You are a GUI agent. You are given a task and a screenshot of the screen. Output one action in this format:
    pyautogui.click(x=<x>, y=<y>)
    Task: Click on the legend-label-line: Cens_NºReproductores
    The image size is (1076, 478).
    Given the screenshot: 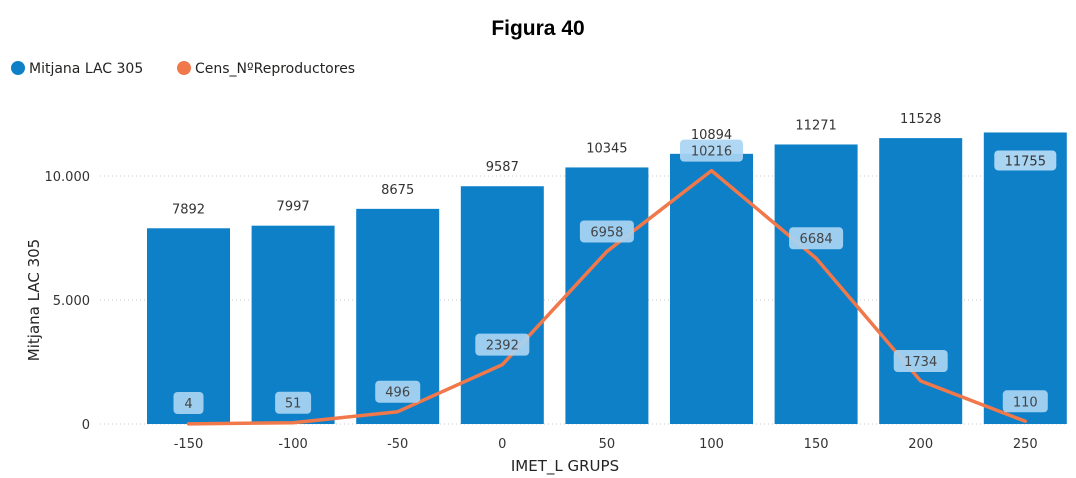 What is the action you would take?
    pyautogui.click(x=275, y=69)
    